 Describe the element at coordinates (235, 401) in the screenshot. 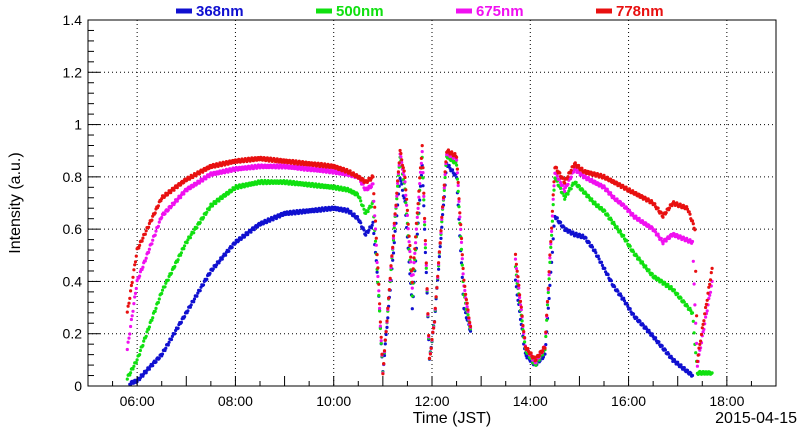

I see `x-tick-label: 08:00` at that location.